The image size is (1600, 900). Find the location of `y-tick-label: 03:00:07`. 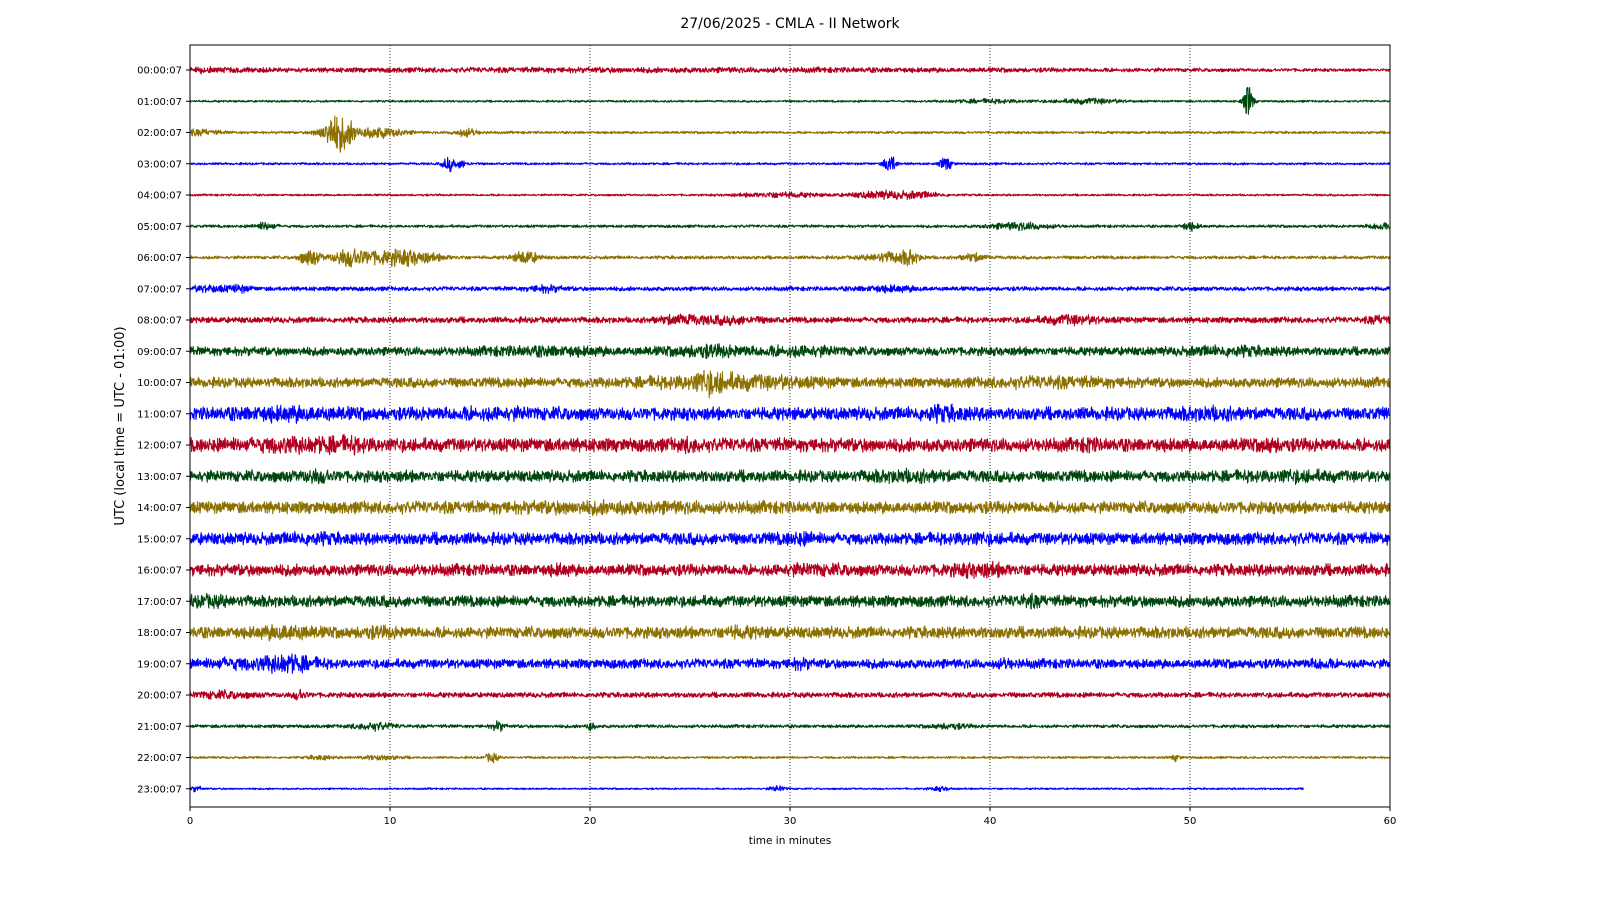

y-tick-label: 03:00:07 is located at coordinates (159, 164).